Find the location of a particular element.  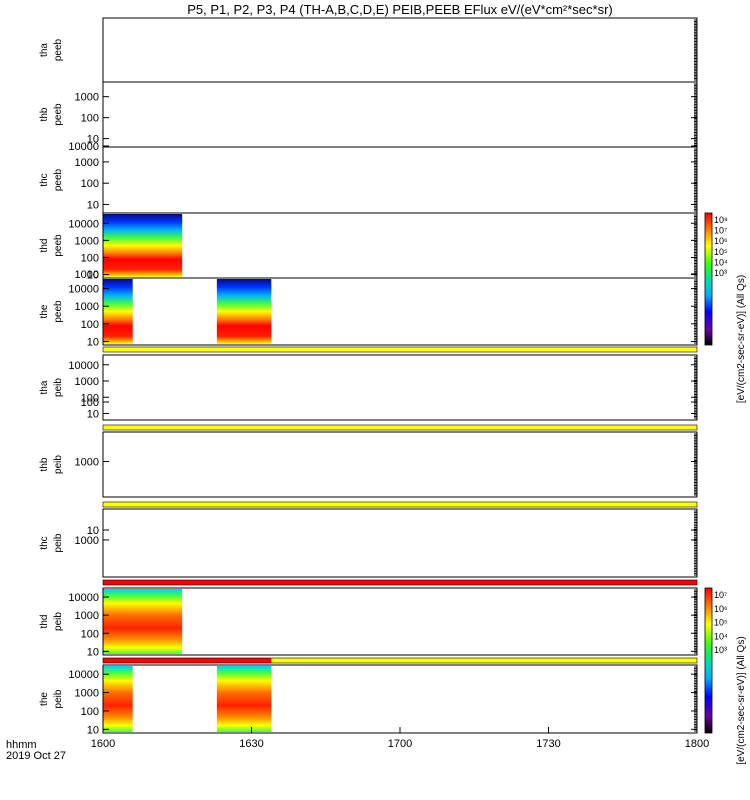

panel-the-peib: 10000 1000 100 10 the peib is located at coordinates (368, 700).